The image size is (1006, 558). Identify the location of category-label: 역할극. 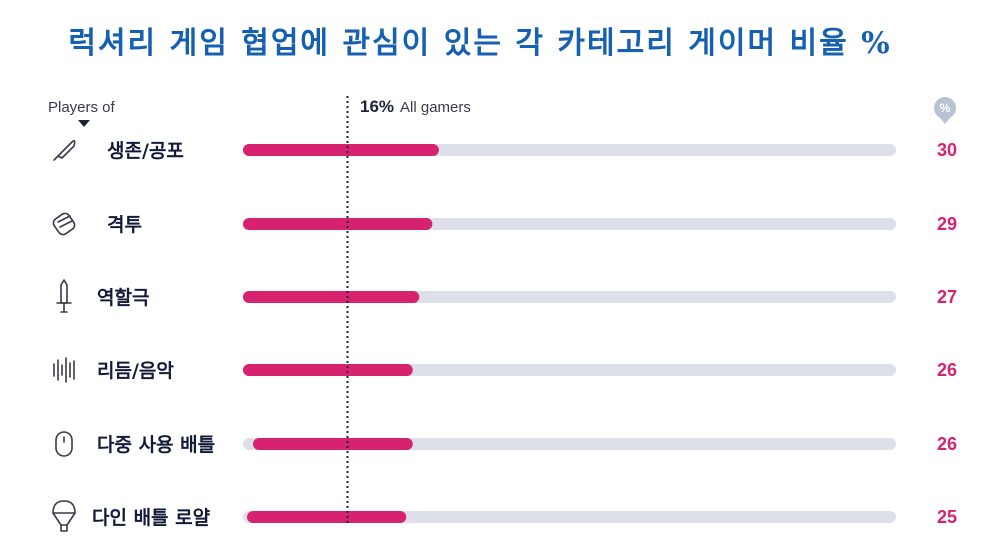
(123, 297).